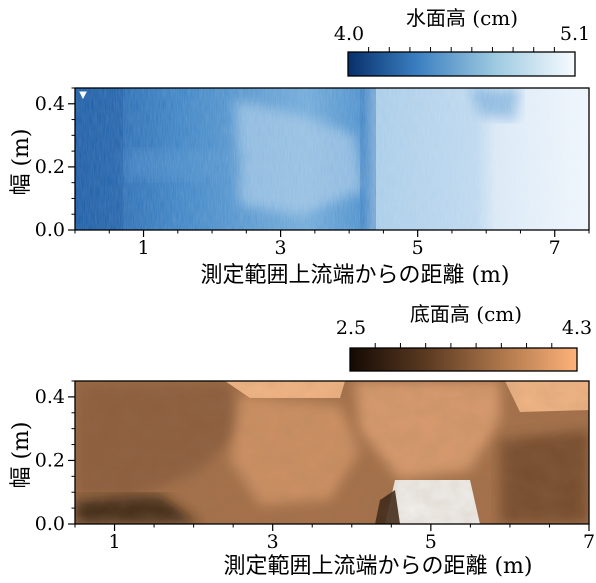  What do you see at coordinates (377, 566) in the screenshot?
I see `x-axis-label-bed: 測定範囲上流端からの距離 (m)` at bounding box center [377, 566].